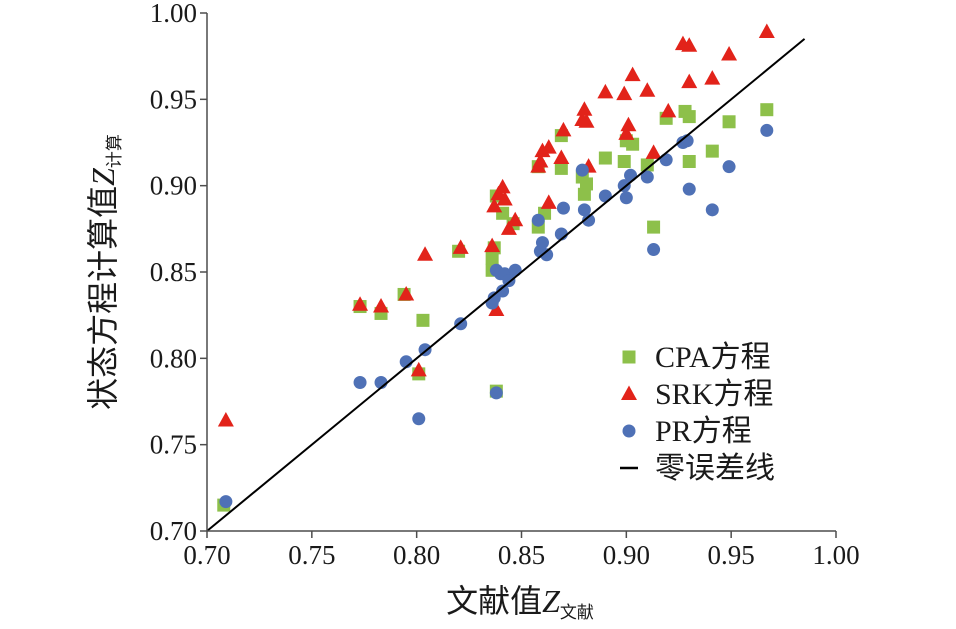 The image size is (956, 629). I want to click on legend-label: SRK方程, so click(714, 394).